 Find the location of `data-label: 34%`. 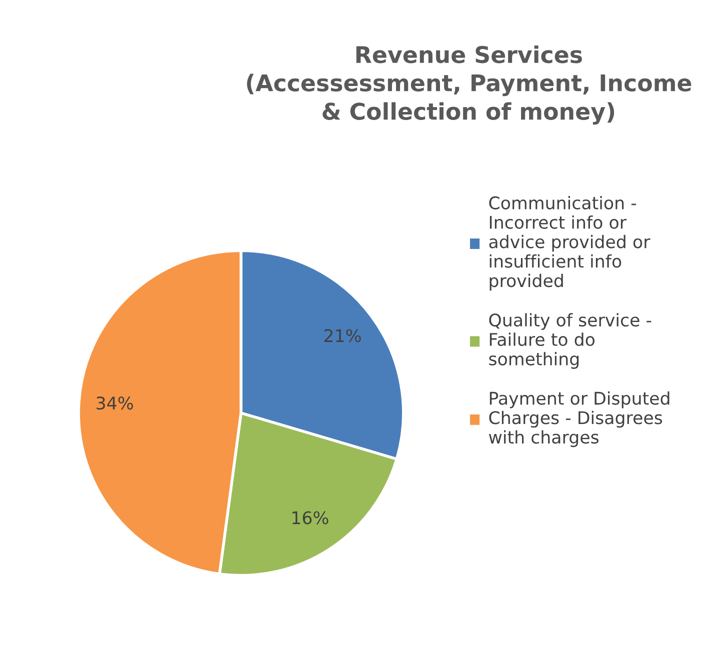

data-label: 34% is located at coordinates (114, 403).